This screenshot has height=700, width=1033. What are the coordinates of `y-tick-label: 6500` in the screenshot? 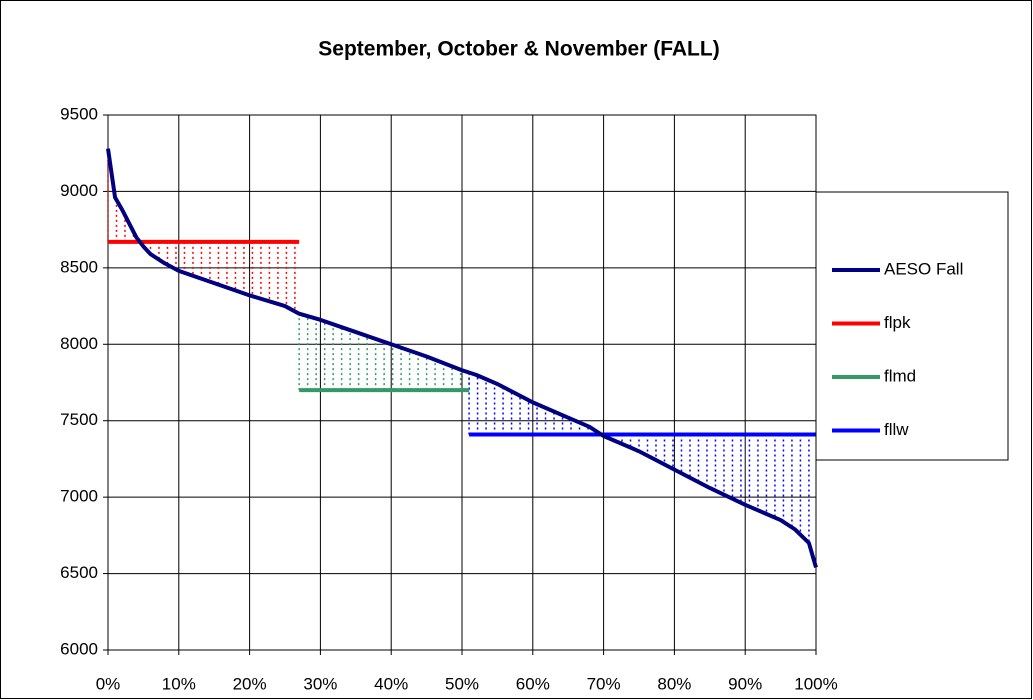 It's located at (79, 572).